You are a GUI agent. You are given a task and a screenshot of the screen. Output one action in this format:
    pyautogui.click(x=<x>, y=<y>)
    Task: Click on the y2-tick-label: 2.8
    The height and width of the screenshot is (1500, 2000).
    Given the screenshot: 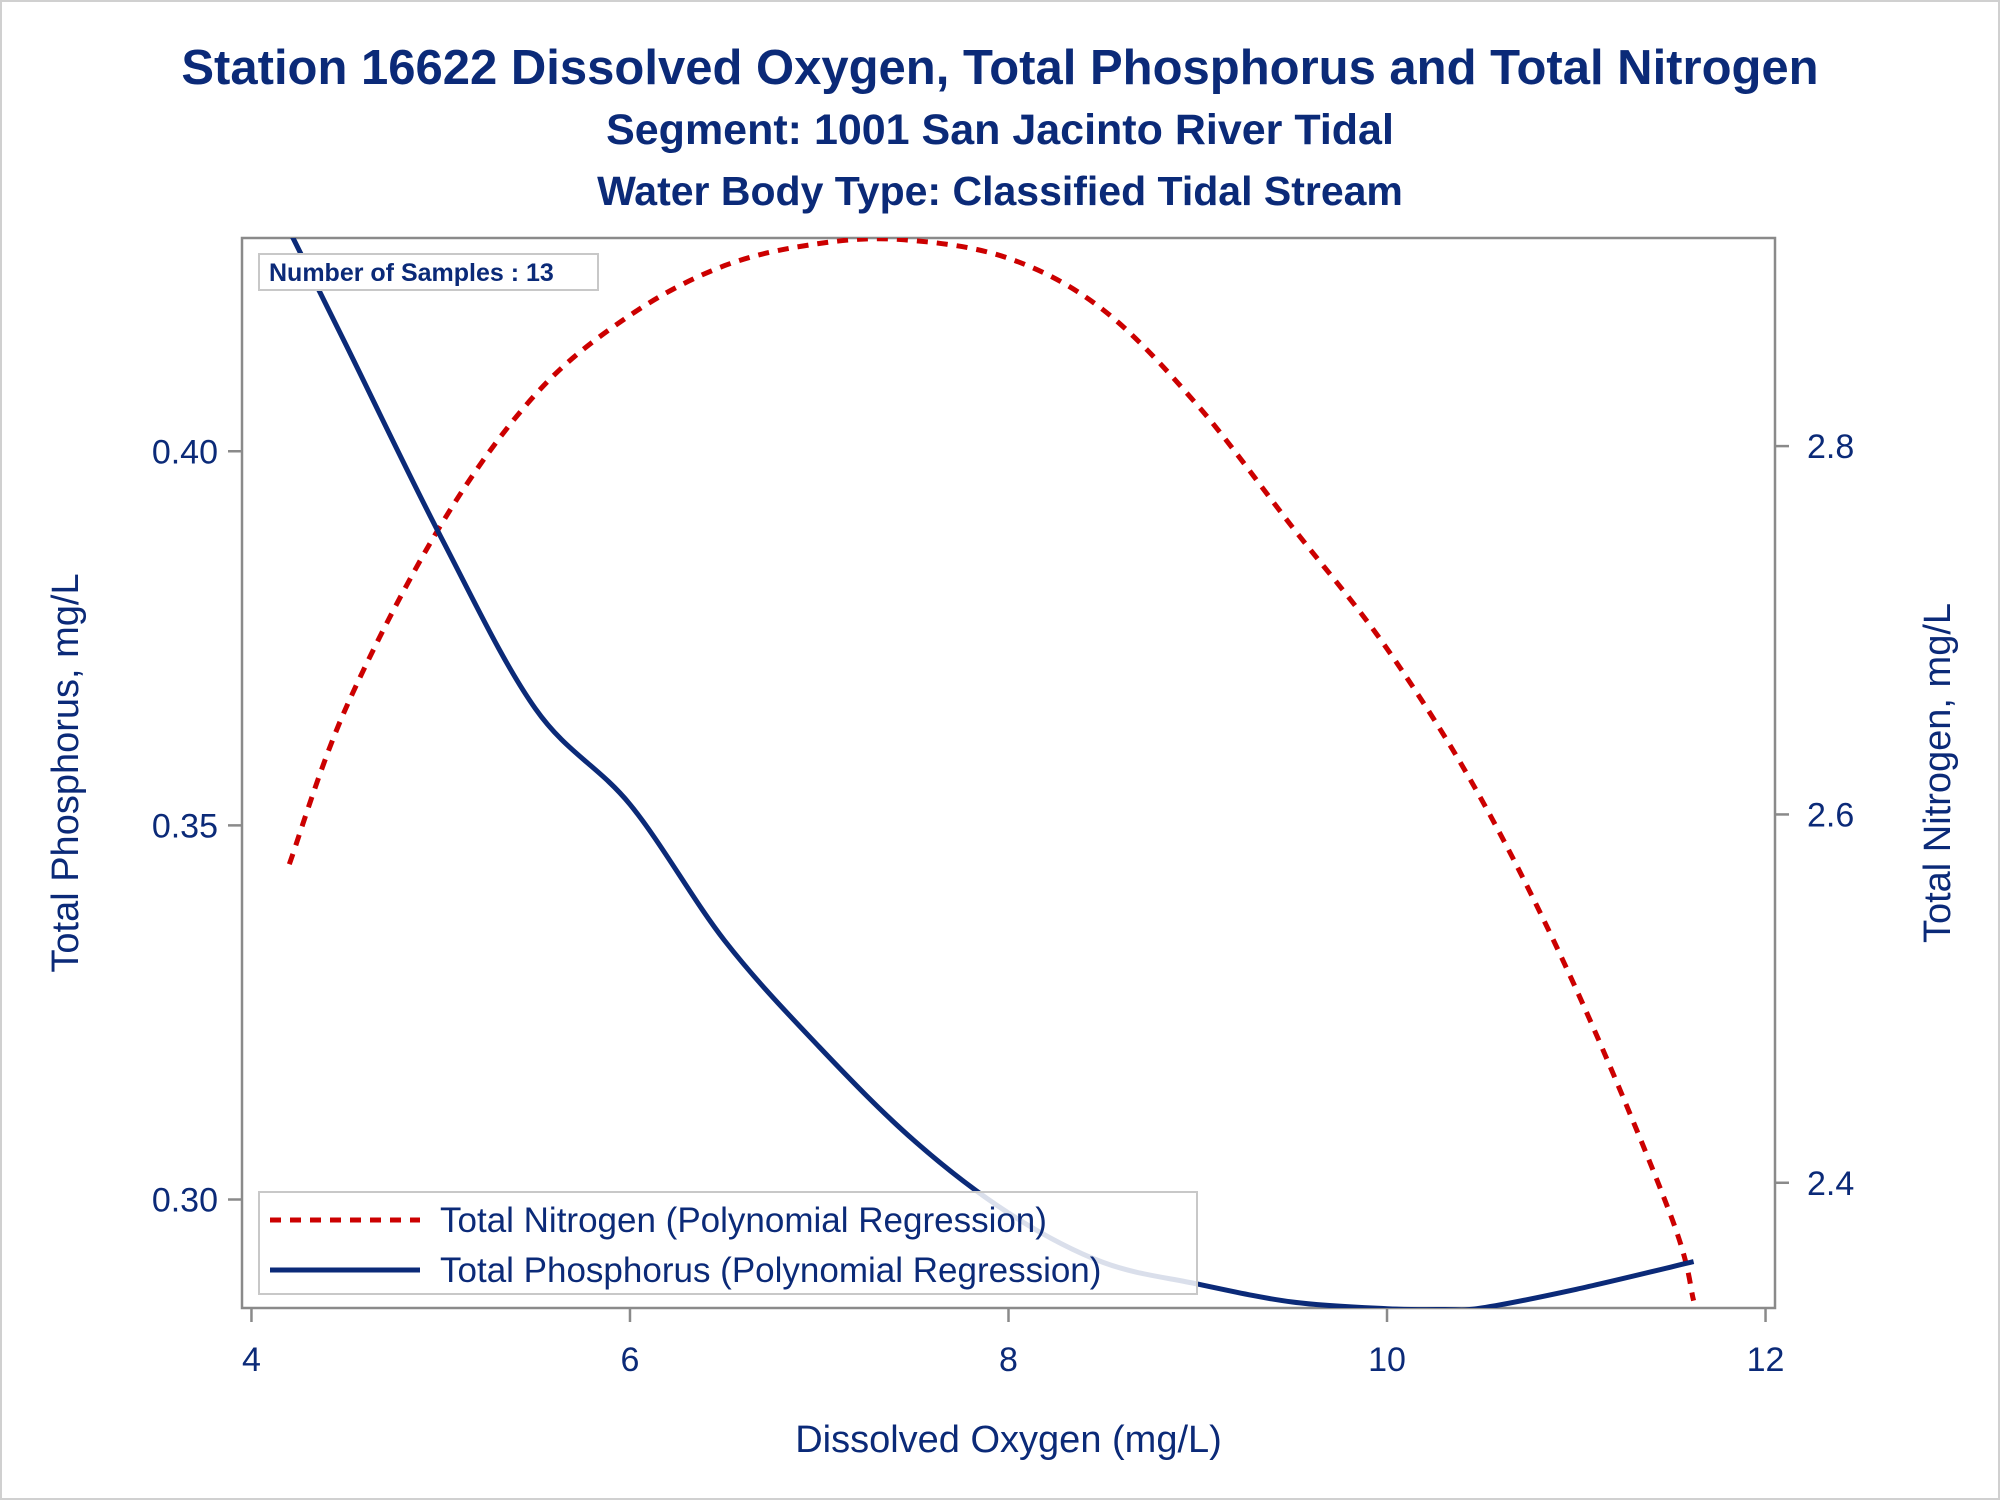 What is the action you would take?
    pyautogui.click(x=1830, y=447)
    